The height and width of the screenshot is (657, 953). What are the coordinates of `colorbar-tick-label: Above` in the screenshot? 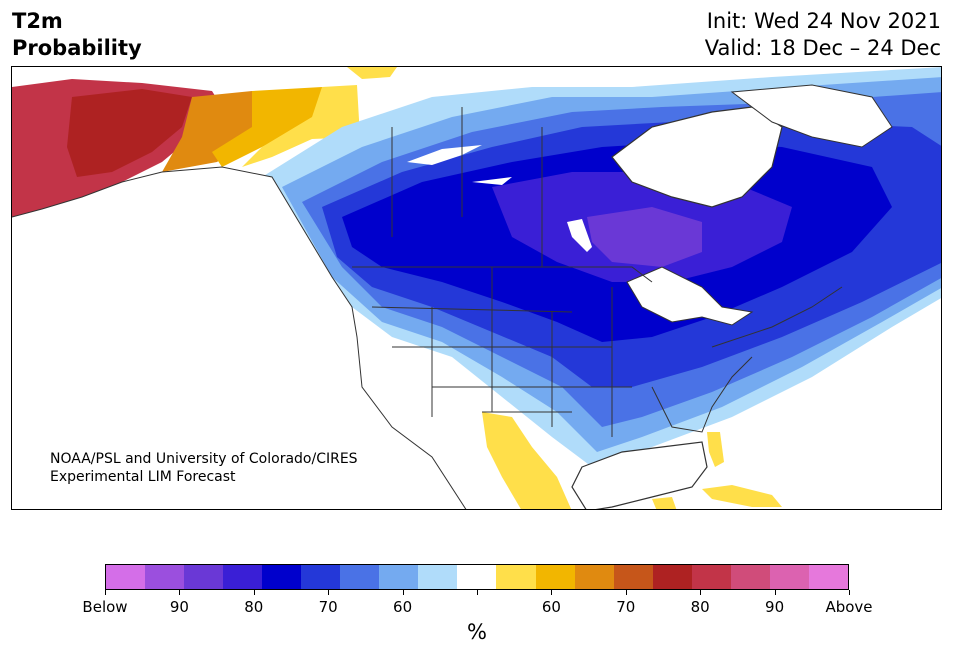 It's located at (849, 607).